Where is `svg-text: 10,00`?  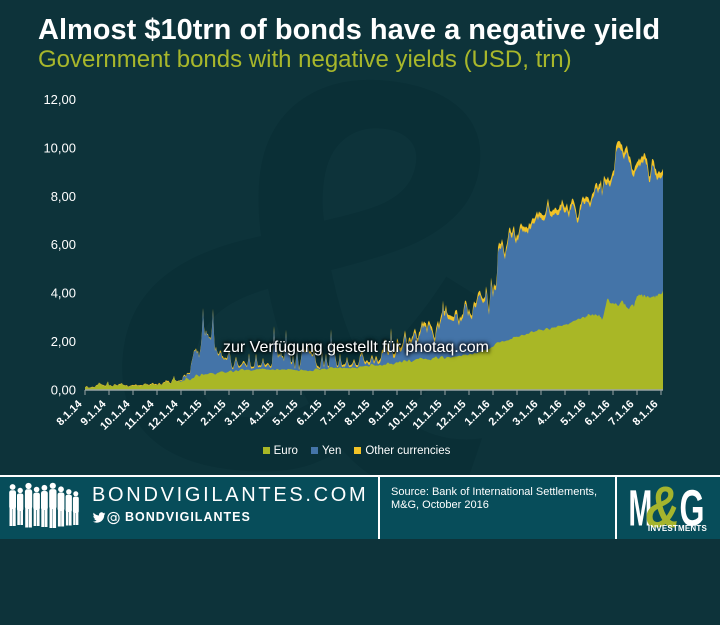 svg-text: 10,00 is located at coordinates (59, 147).